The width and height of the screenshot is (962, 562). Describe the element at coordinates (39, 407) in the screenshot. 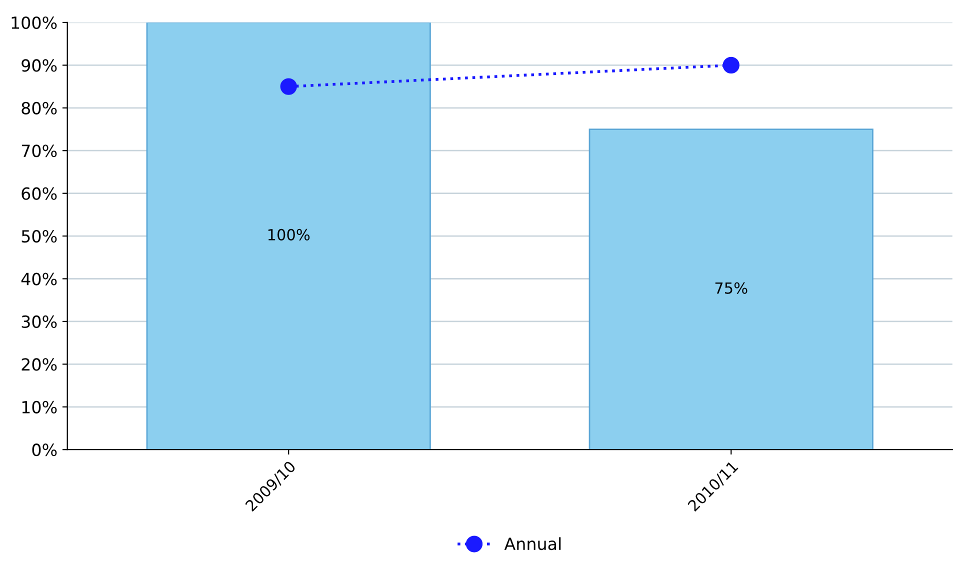

I see `y-tick-label: 10%` at that location.